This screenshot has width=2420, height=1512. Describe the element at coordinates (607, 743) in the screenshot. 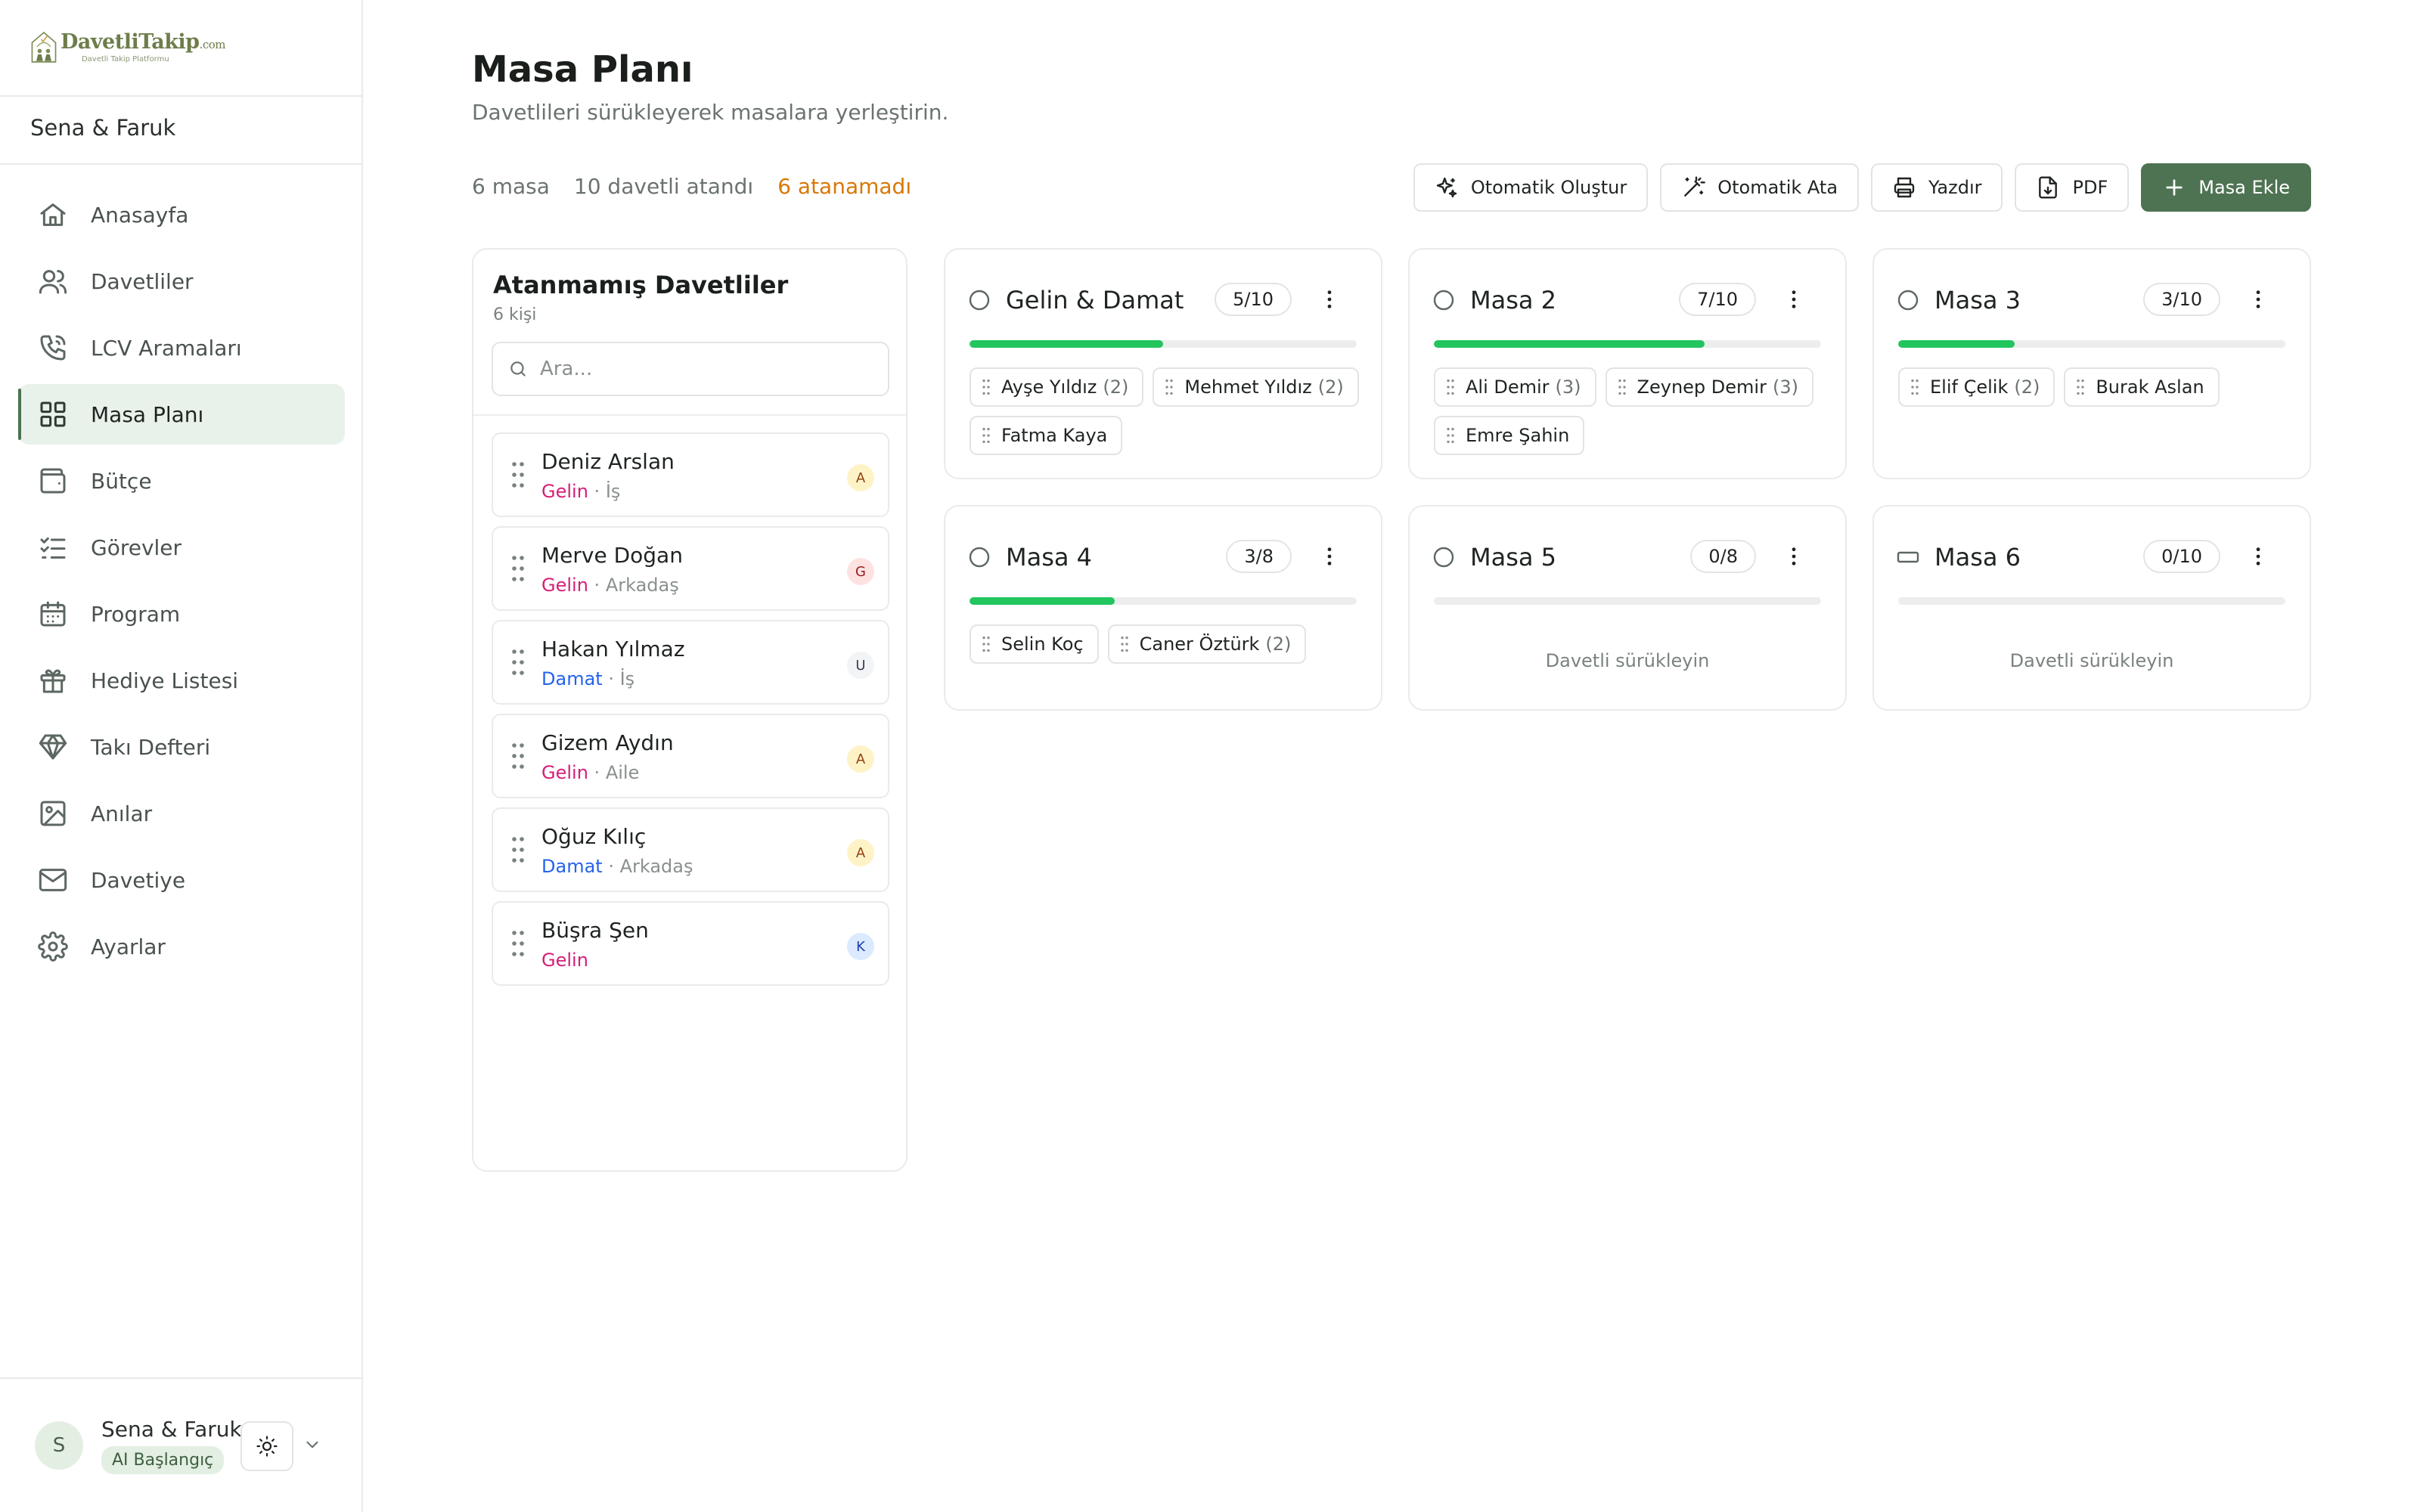

I see `guest-name: Gizem Aydın` at that location.